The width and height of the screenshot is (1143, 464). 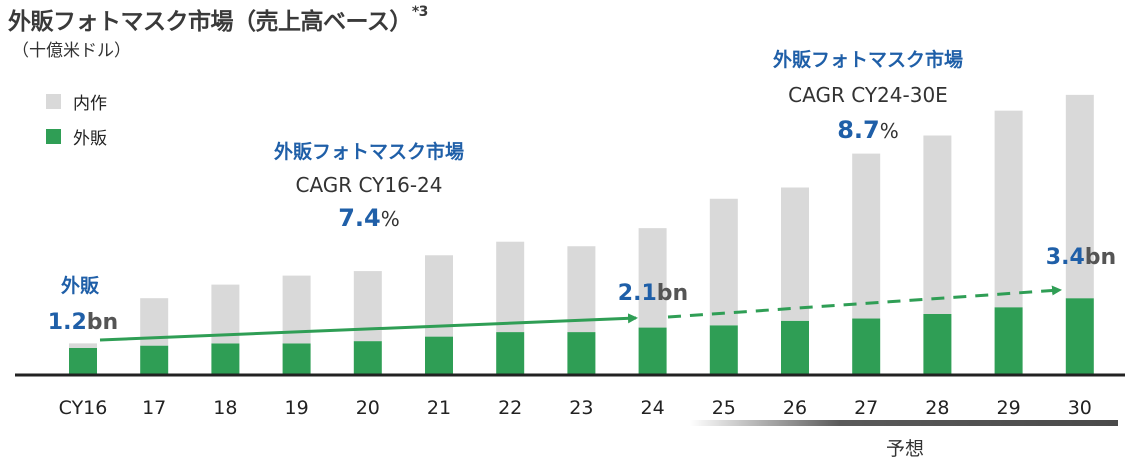 I want to click on legend: 内作 外販, so click(x=76, y=119).